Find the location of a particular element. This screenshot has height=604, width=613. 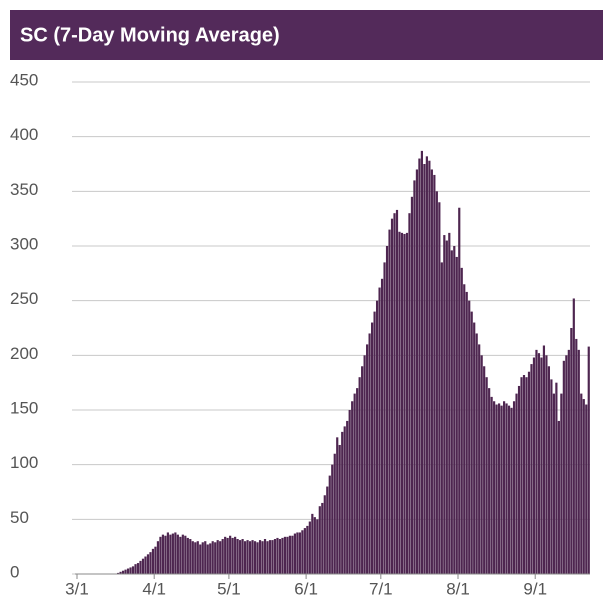

chart-title: SC (7-Day Moving Average) is located at coordinates (150, 35).